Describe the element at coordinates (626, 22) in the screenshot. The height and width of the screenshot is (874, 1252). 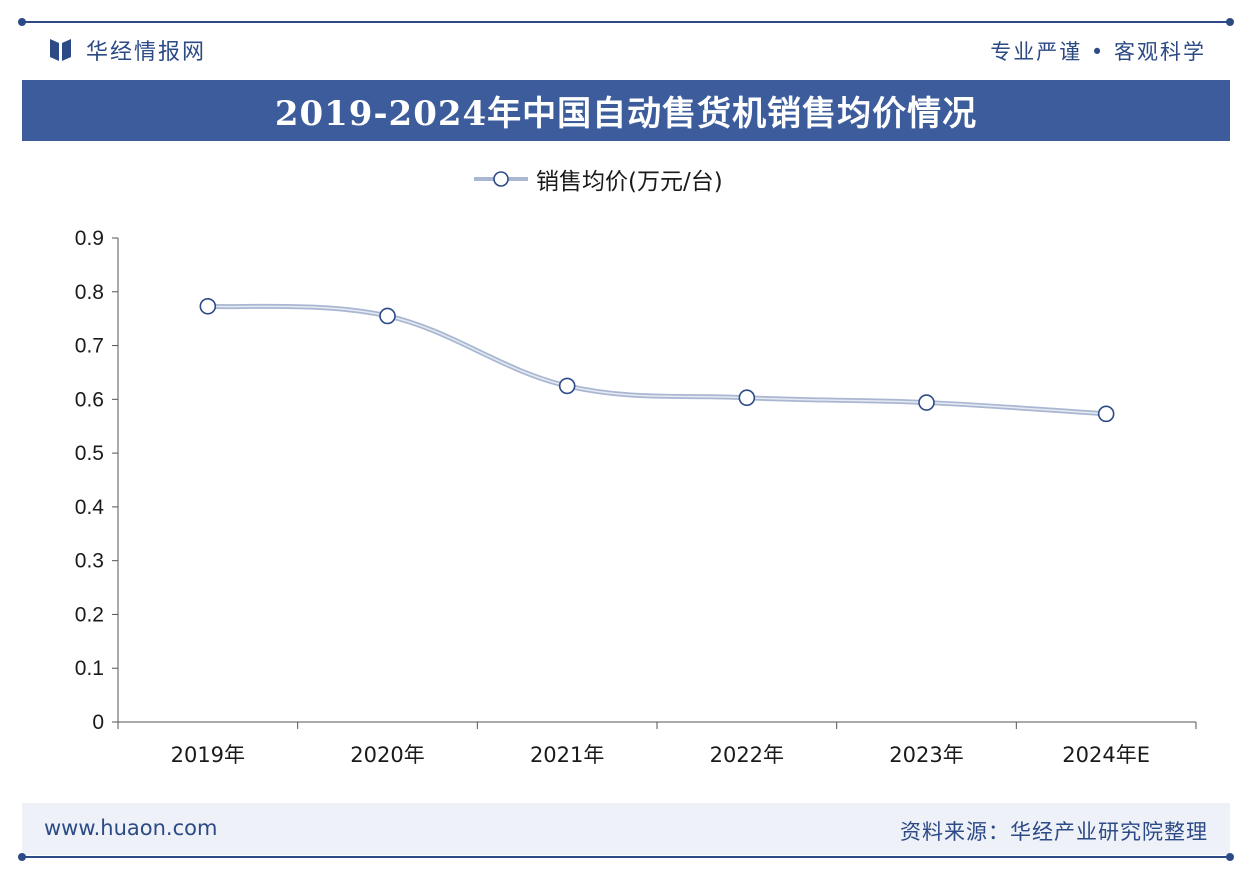
I see `top-rule` at that location.